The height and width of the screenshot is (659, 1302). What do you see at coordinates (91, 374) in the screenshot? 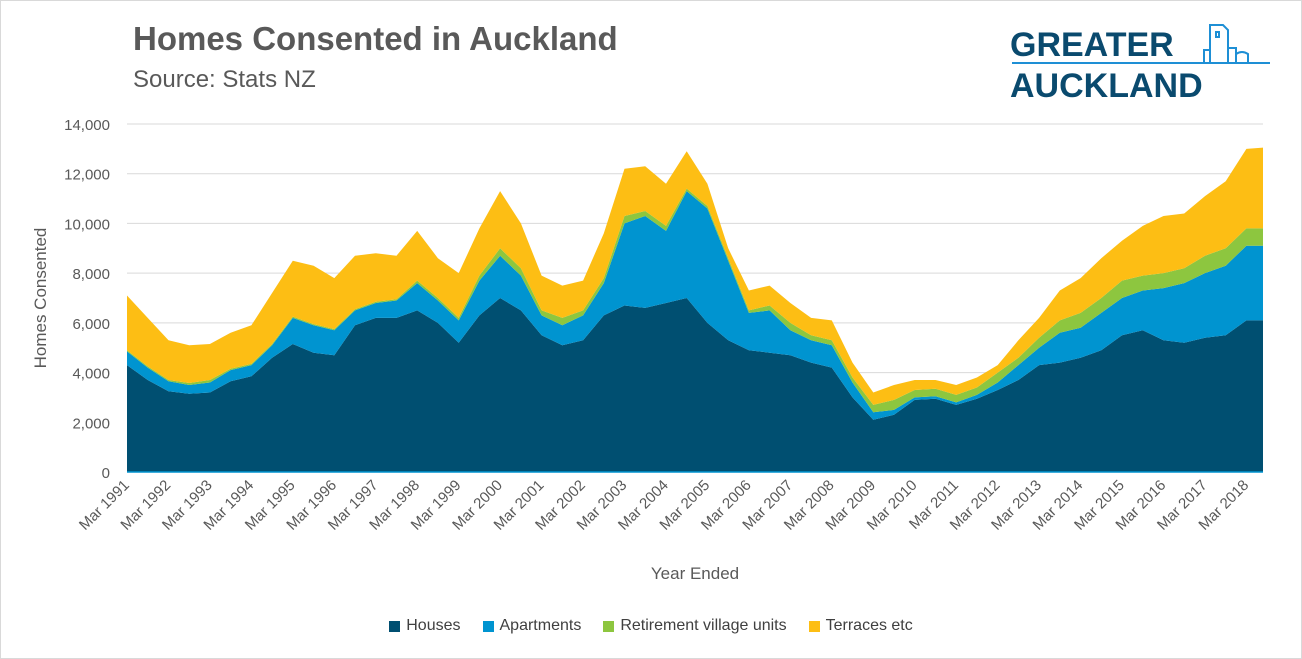
I see `y-tick-label: 4,000` at bounding box center [91, 374].